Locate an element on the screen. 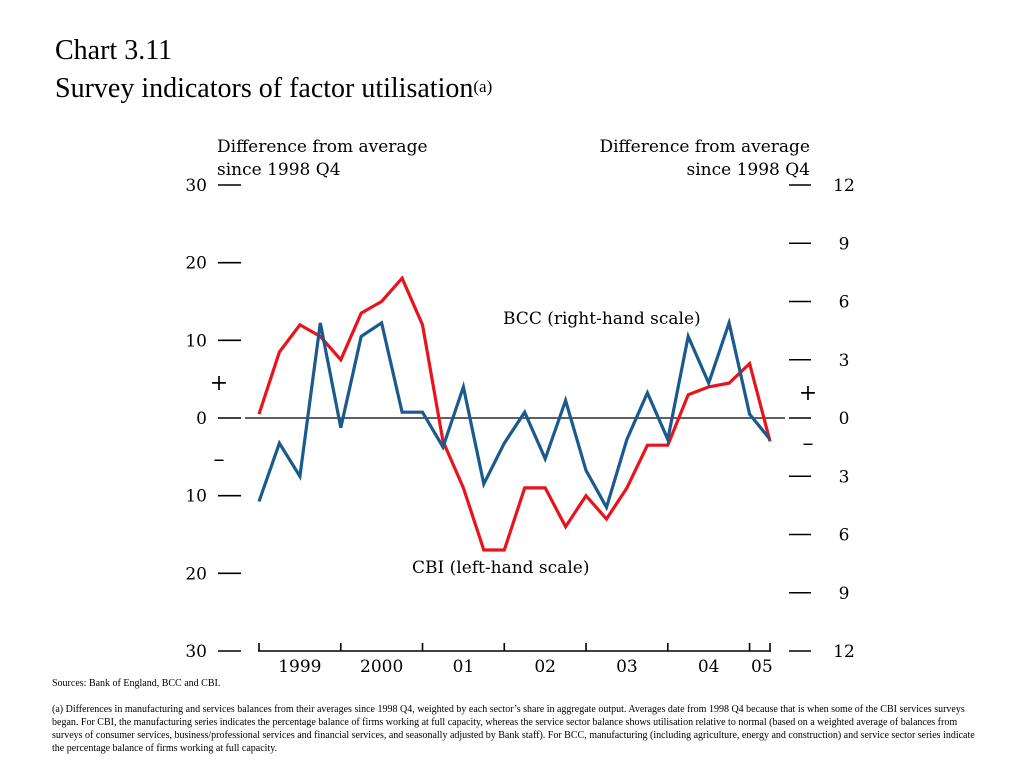 This screenshot has width=1024, height=768. bcc-series-line is located at coordinates (514, 414).